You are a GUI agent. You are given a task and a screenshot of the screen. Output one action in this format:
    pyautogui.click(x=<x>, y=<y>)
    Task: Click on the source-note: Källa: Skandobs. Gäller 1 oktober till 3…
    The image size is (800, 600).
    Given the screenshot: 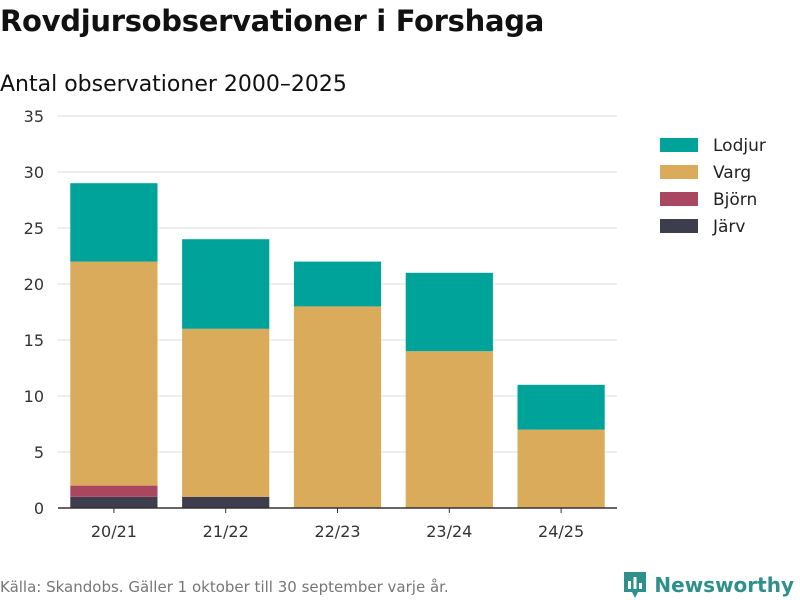 What is the action you would take?
    pyautogui.click(x=224, y=587)
    